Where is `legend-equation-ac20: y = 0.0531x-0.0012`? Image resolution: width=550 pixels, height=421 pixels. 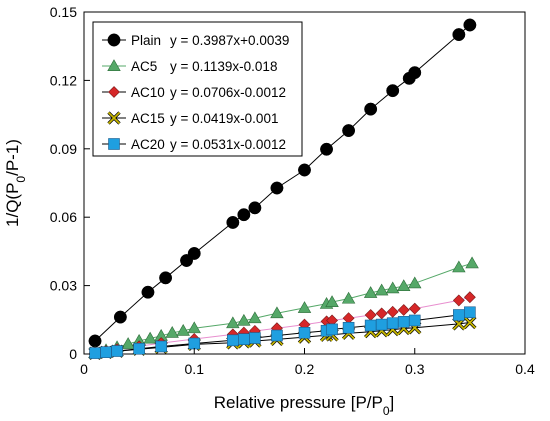
legend-equation-ac20: y = 0.0531x-0.0012 is located at coordinates (228, 144).